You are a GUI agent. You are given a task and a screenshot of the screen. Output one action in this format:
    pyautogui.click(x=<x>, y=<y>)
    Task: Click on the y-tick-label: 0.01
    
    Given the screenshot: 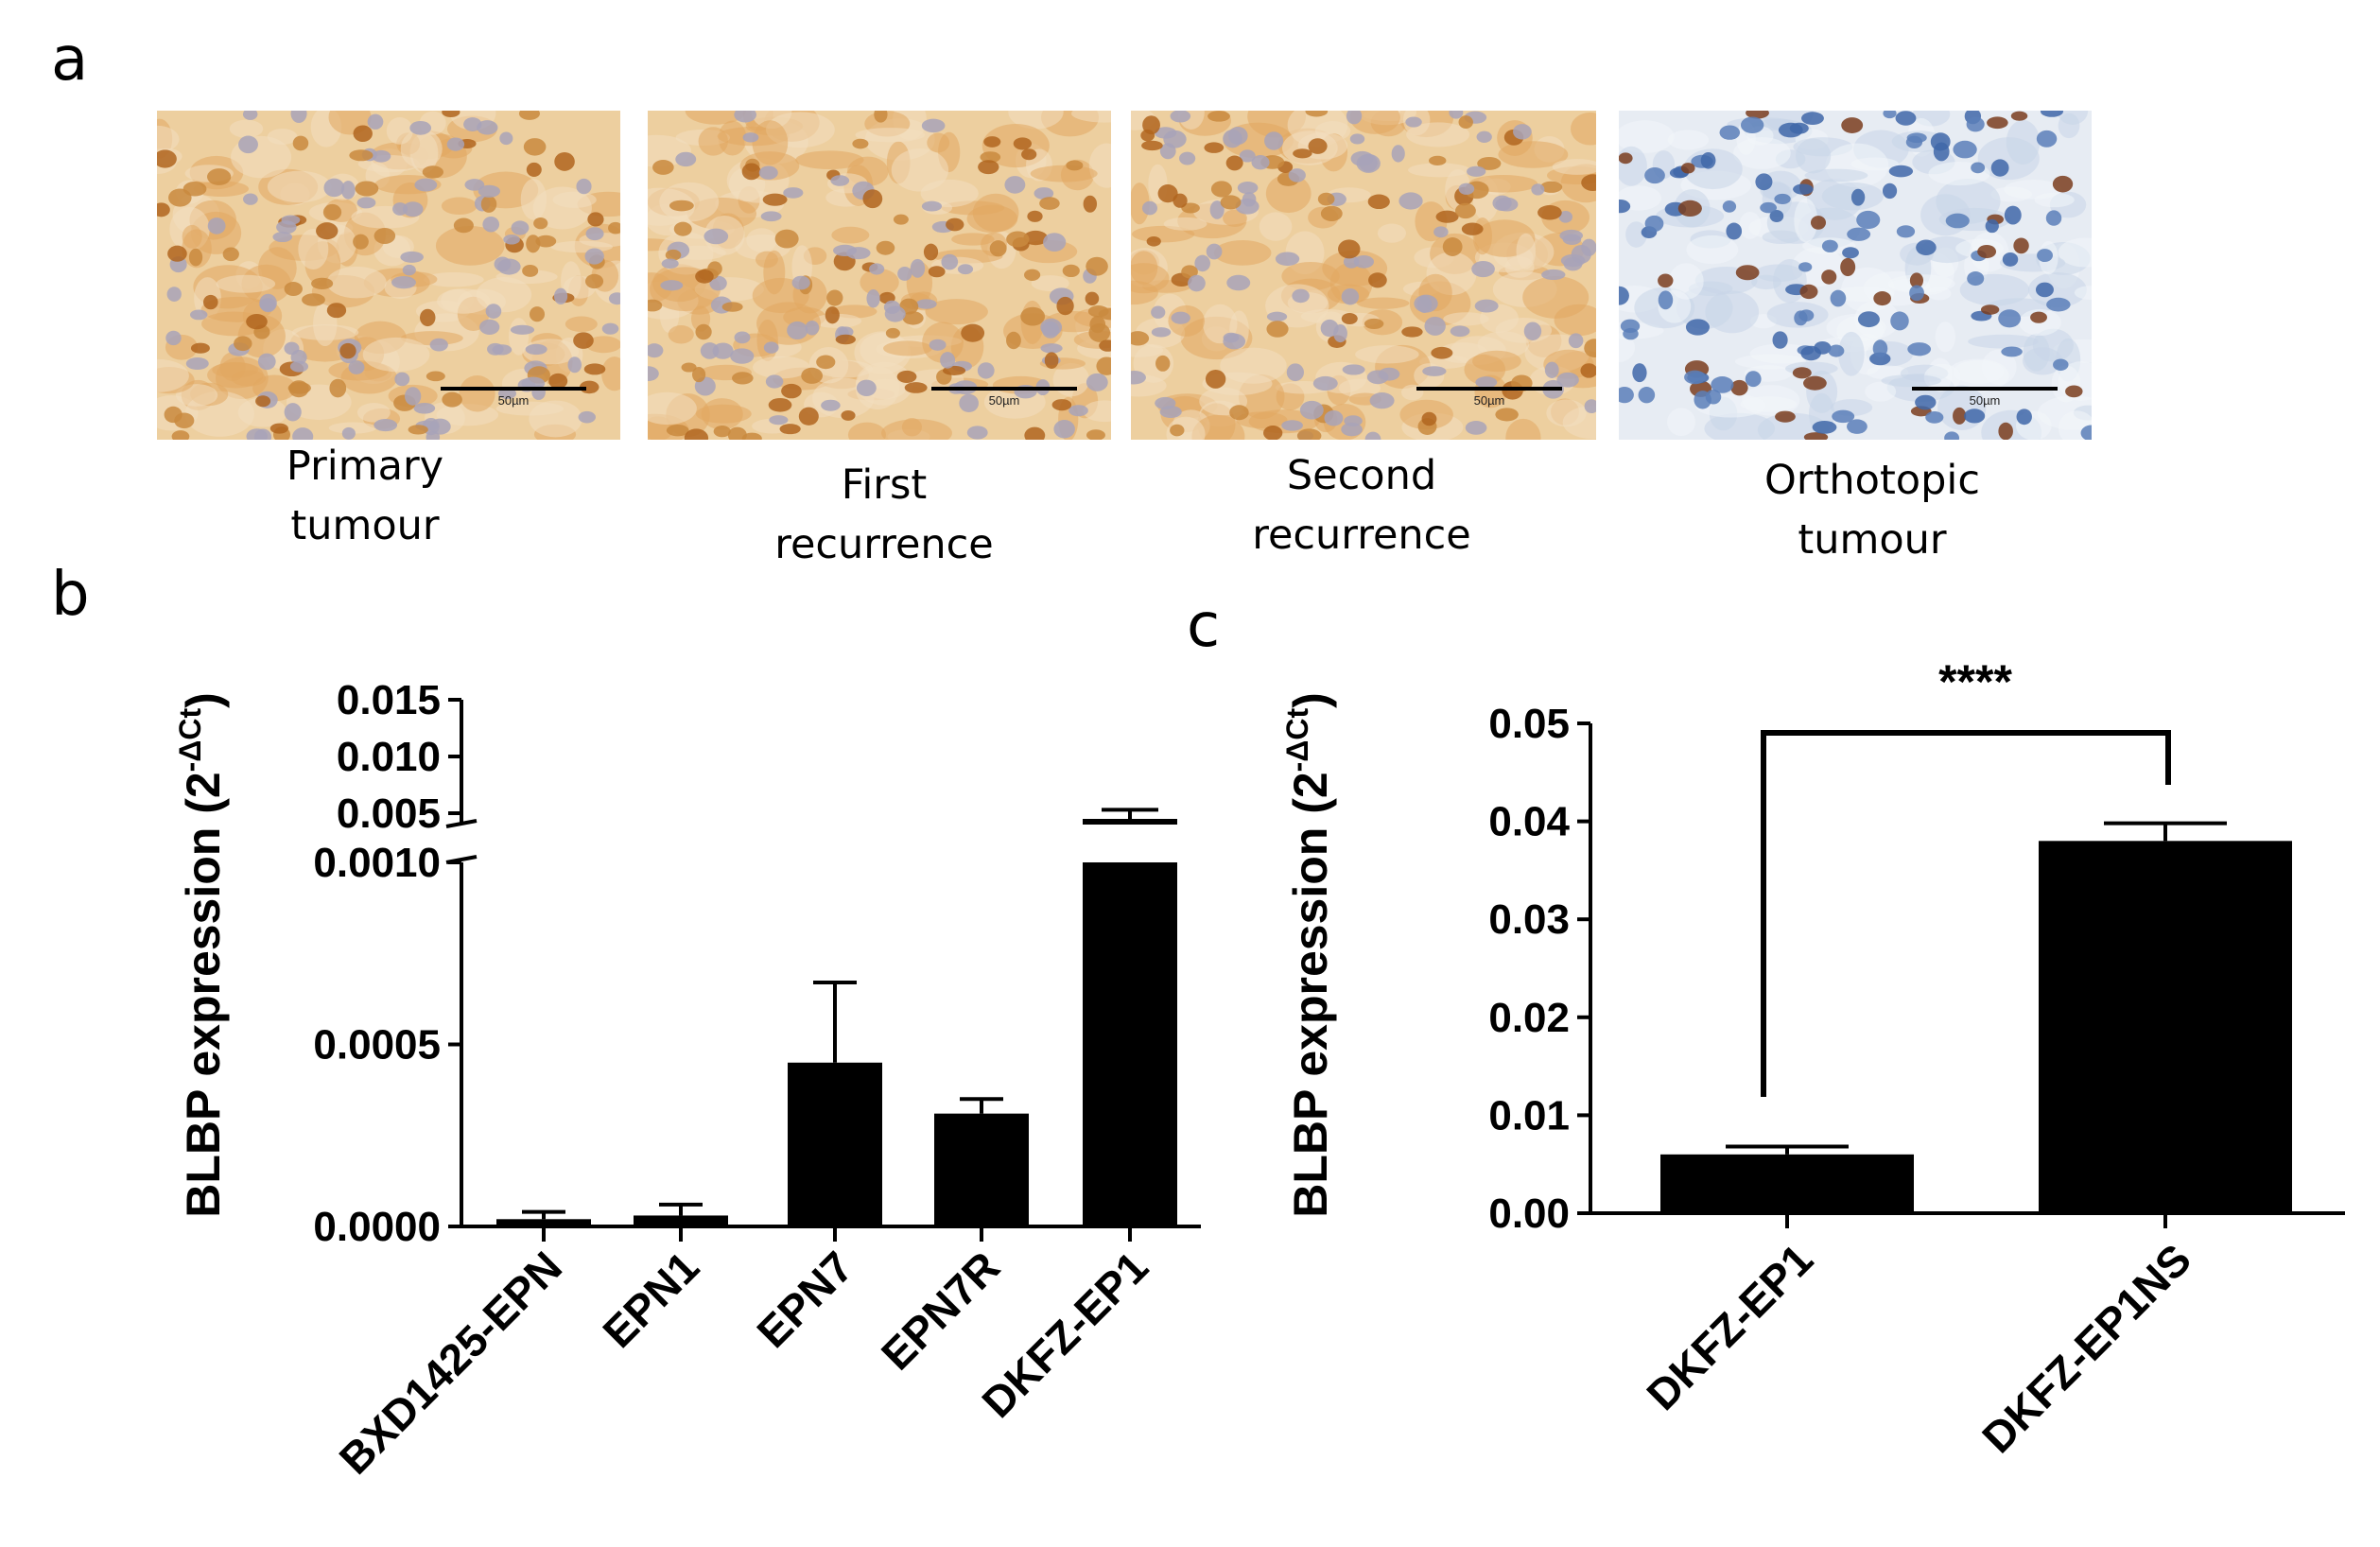 What is the action you would take?
    pyautogui.click(x=1529, y=1116)
    